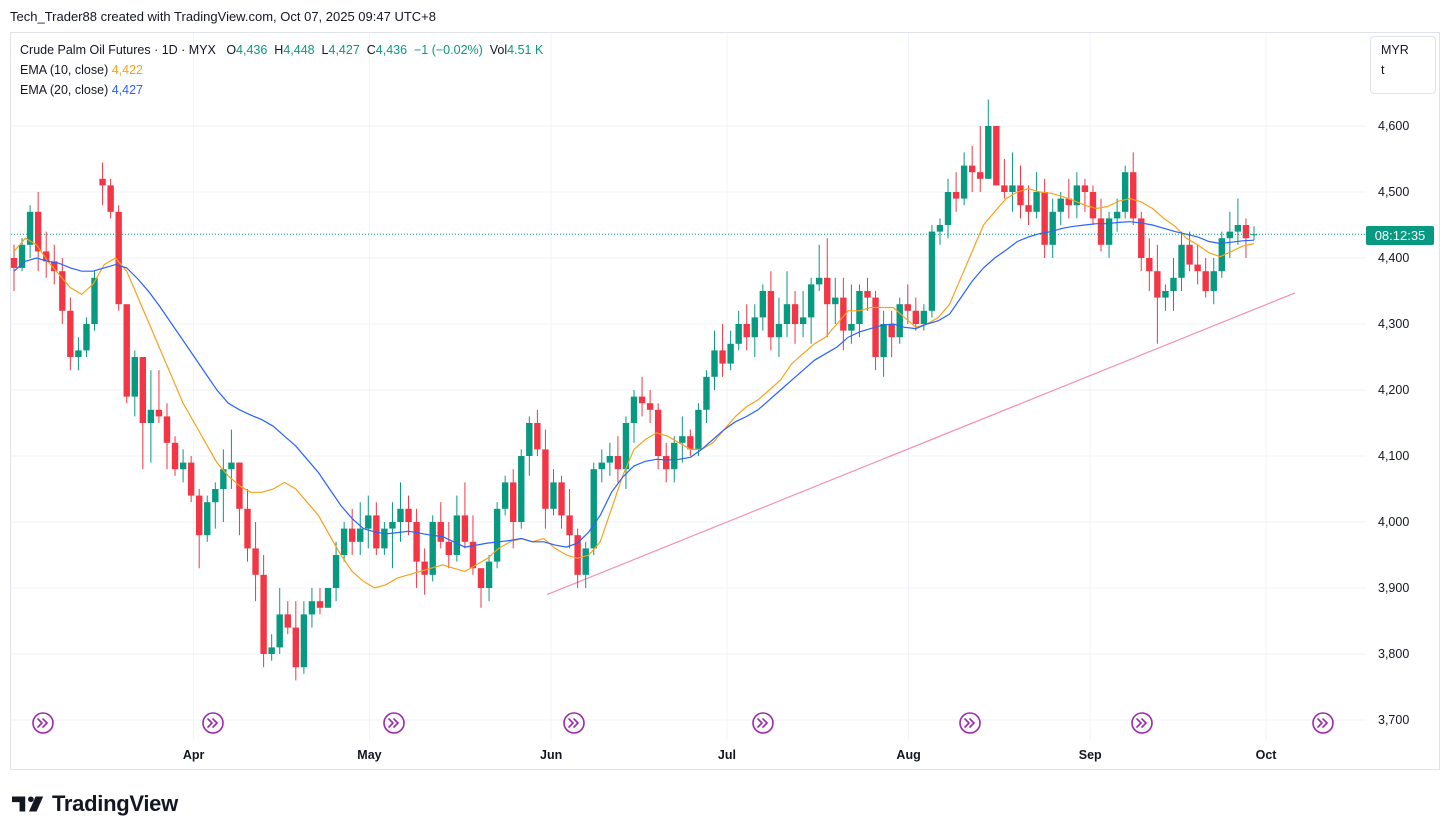  What do you see at coordinates (391, 50) in the screenshot?
I see `close-value: 4,436` at bounding box center [391, 50].